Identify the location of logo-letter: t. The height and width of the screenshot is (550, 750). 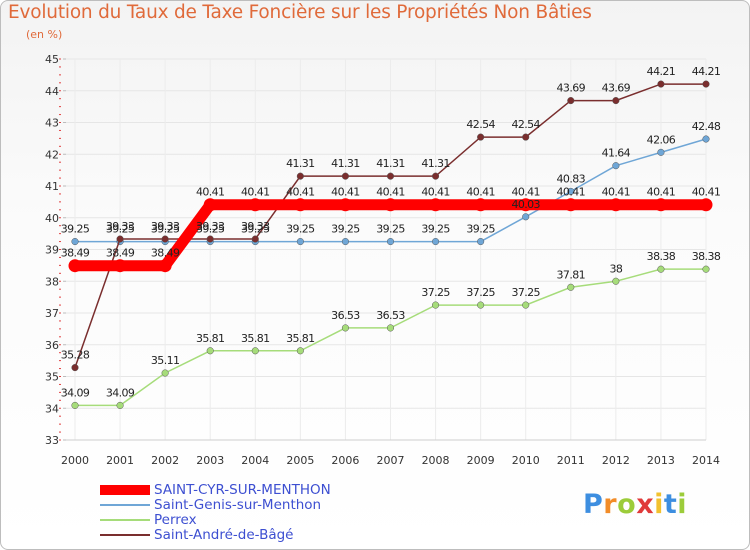
(670, 504).